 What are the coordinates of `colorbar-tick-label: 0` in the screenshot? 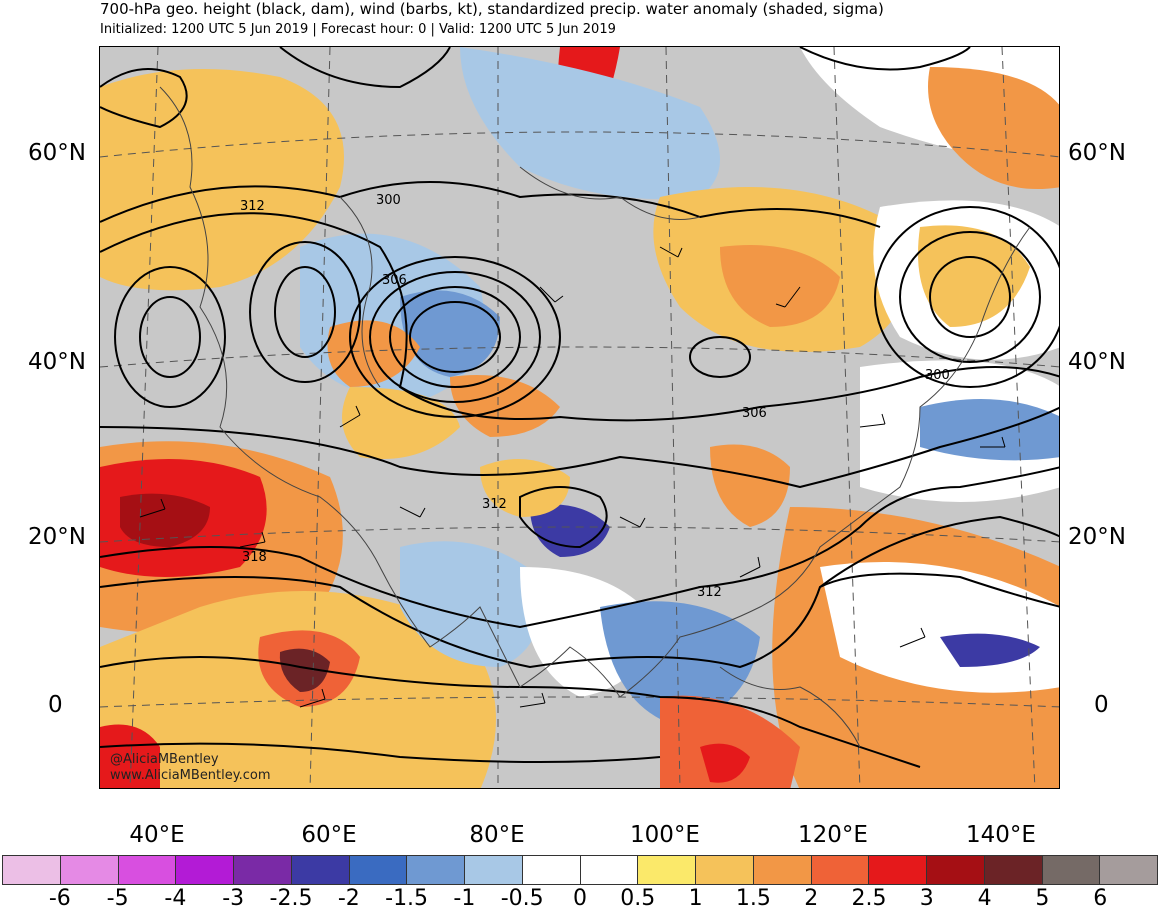 It's located at (580, 898).